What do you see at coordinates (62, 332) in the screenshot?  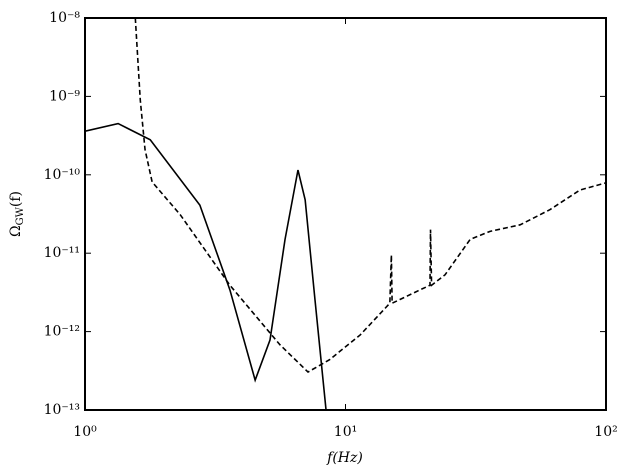 I see `y-tick-label: 10⁻¹²` at bounding box center [62, 332].